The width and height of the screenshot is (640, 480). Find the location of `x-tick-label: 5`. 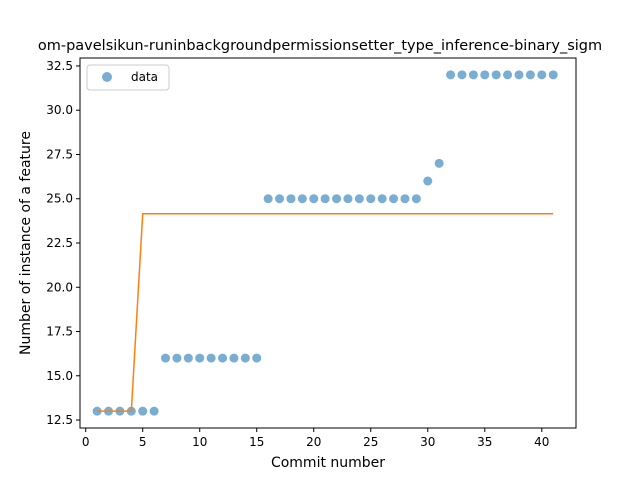

x-tick-label: 5 is located at coordinates (143, 442).